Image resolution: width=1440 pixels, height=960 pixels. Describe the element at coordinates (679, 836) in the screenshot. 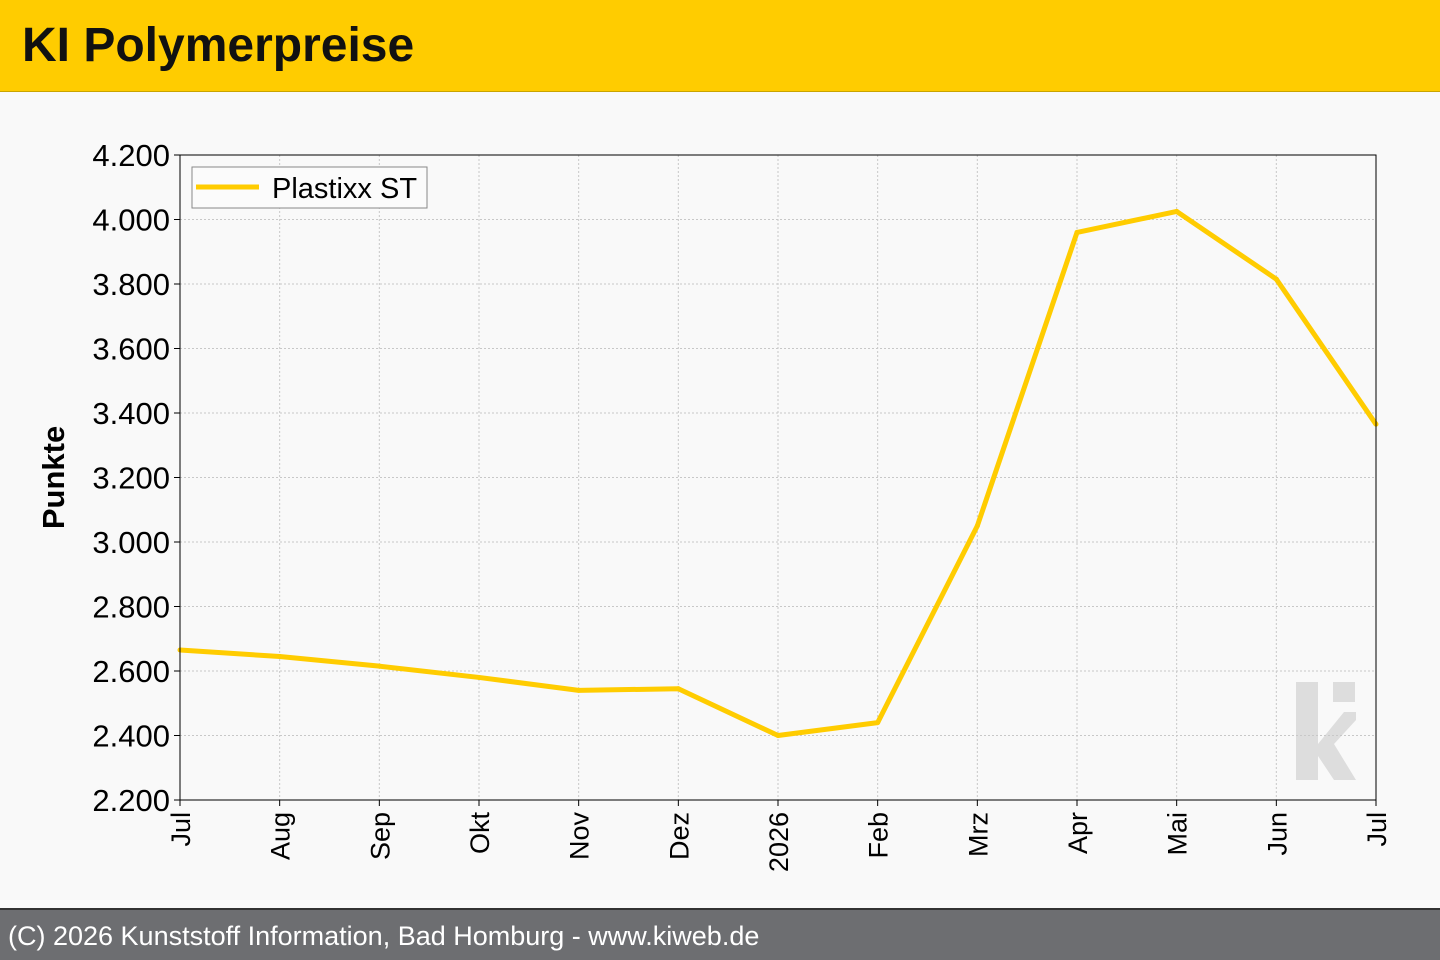

I see `x-tick-label: Dez` at that location.